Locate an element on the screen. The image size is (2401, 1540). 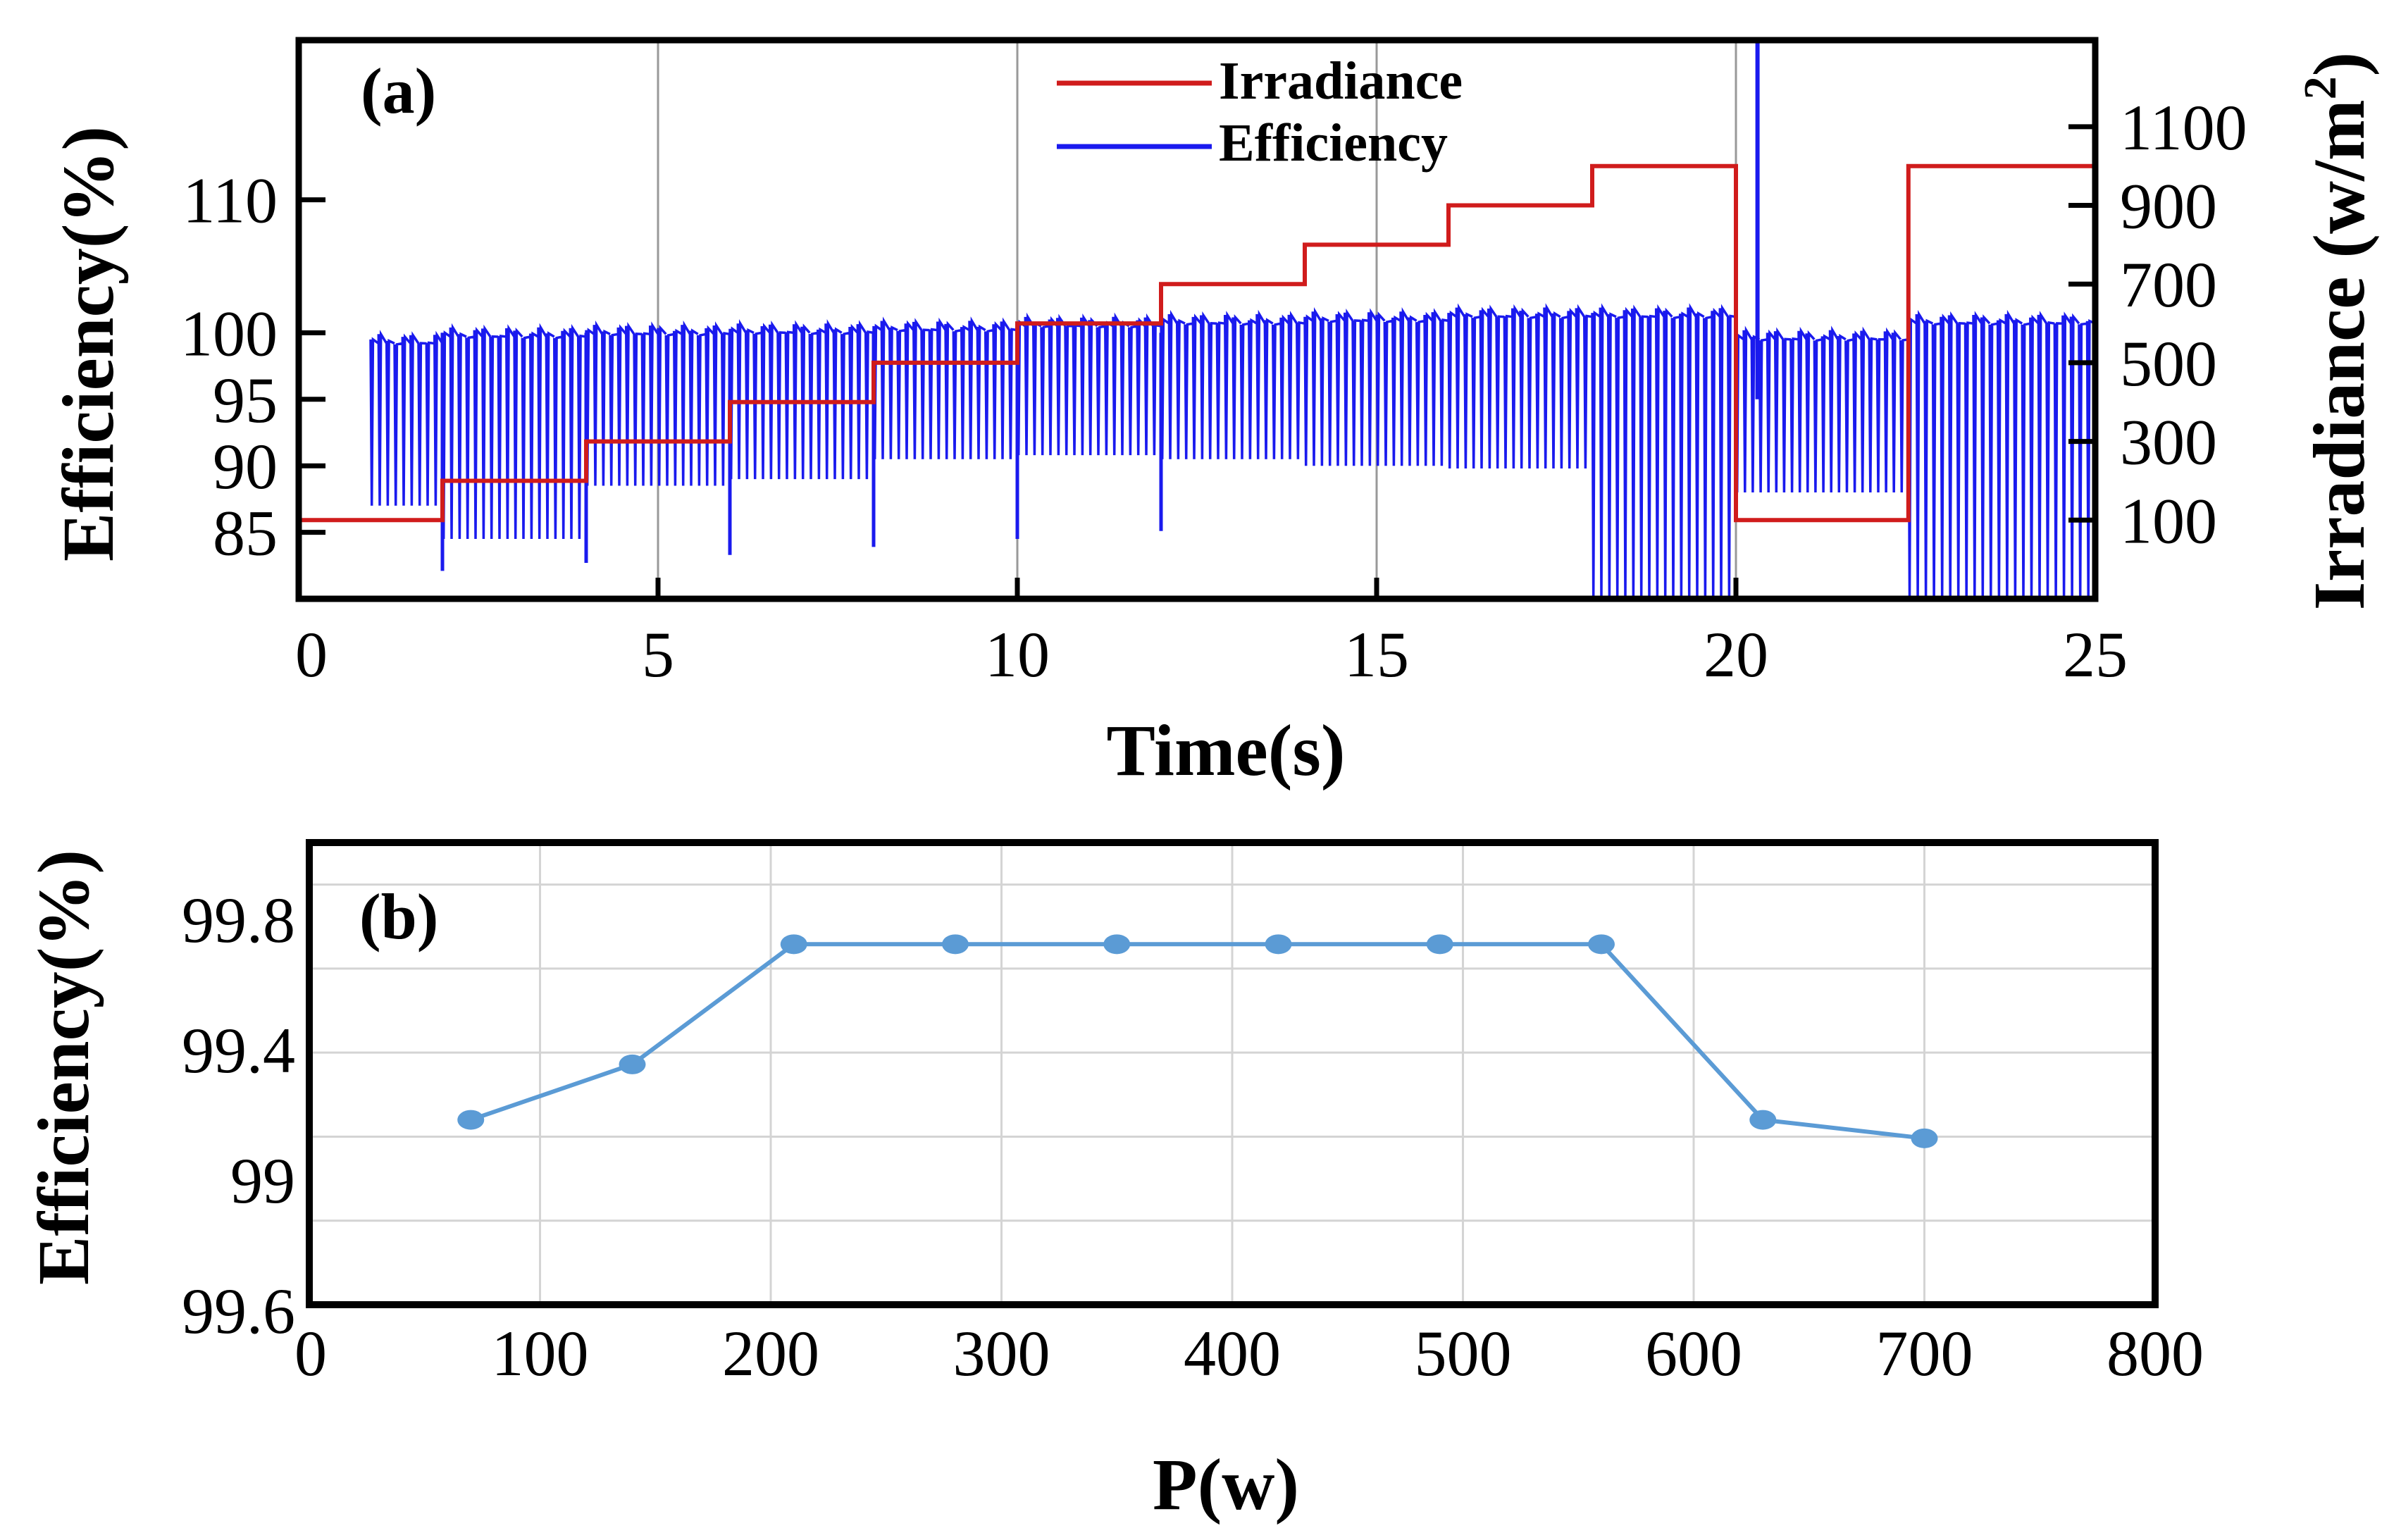
panel-a-x-tick-label: 5 is located at coordinates (658, 654).